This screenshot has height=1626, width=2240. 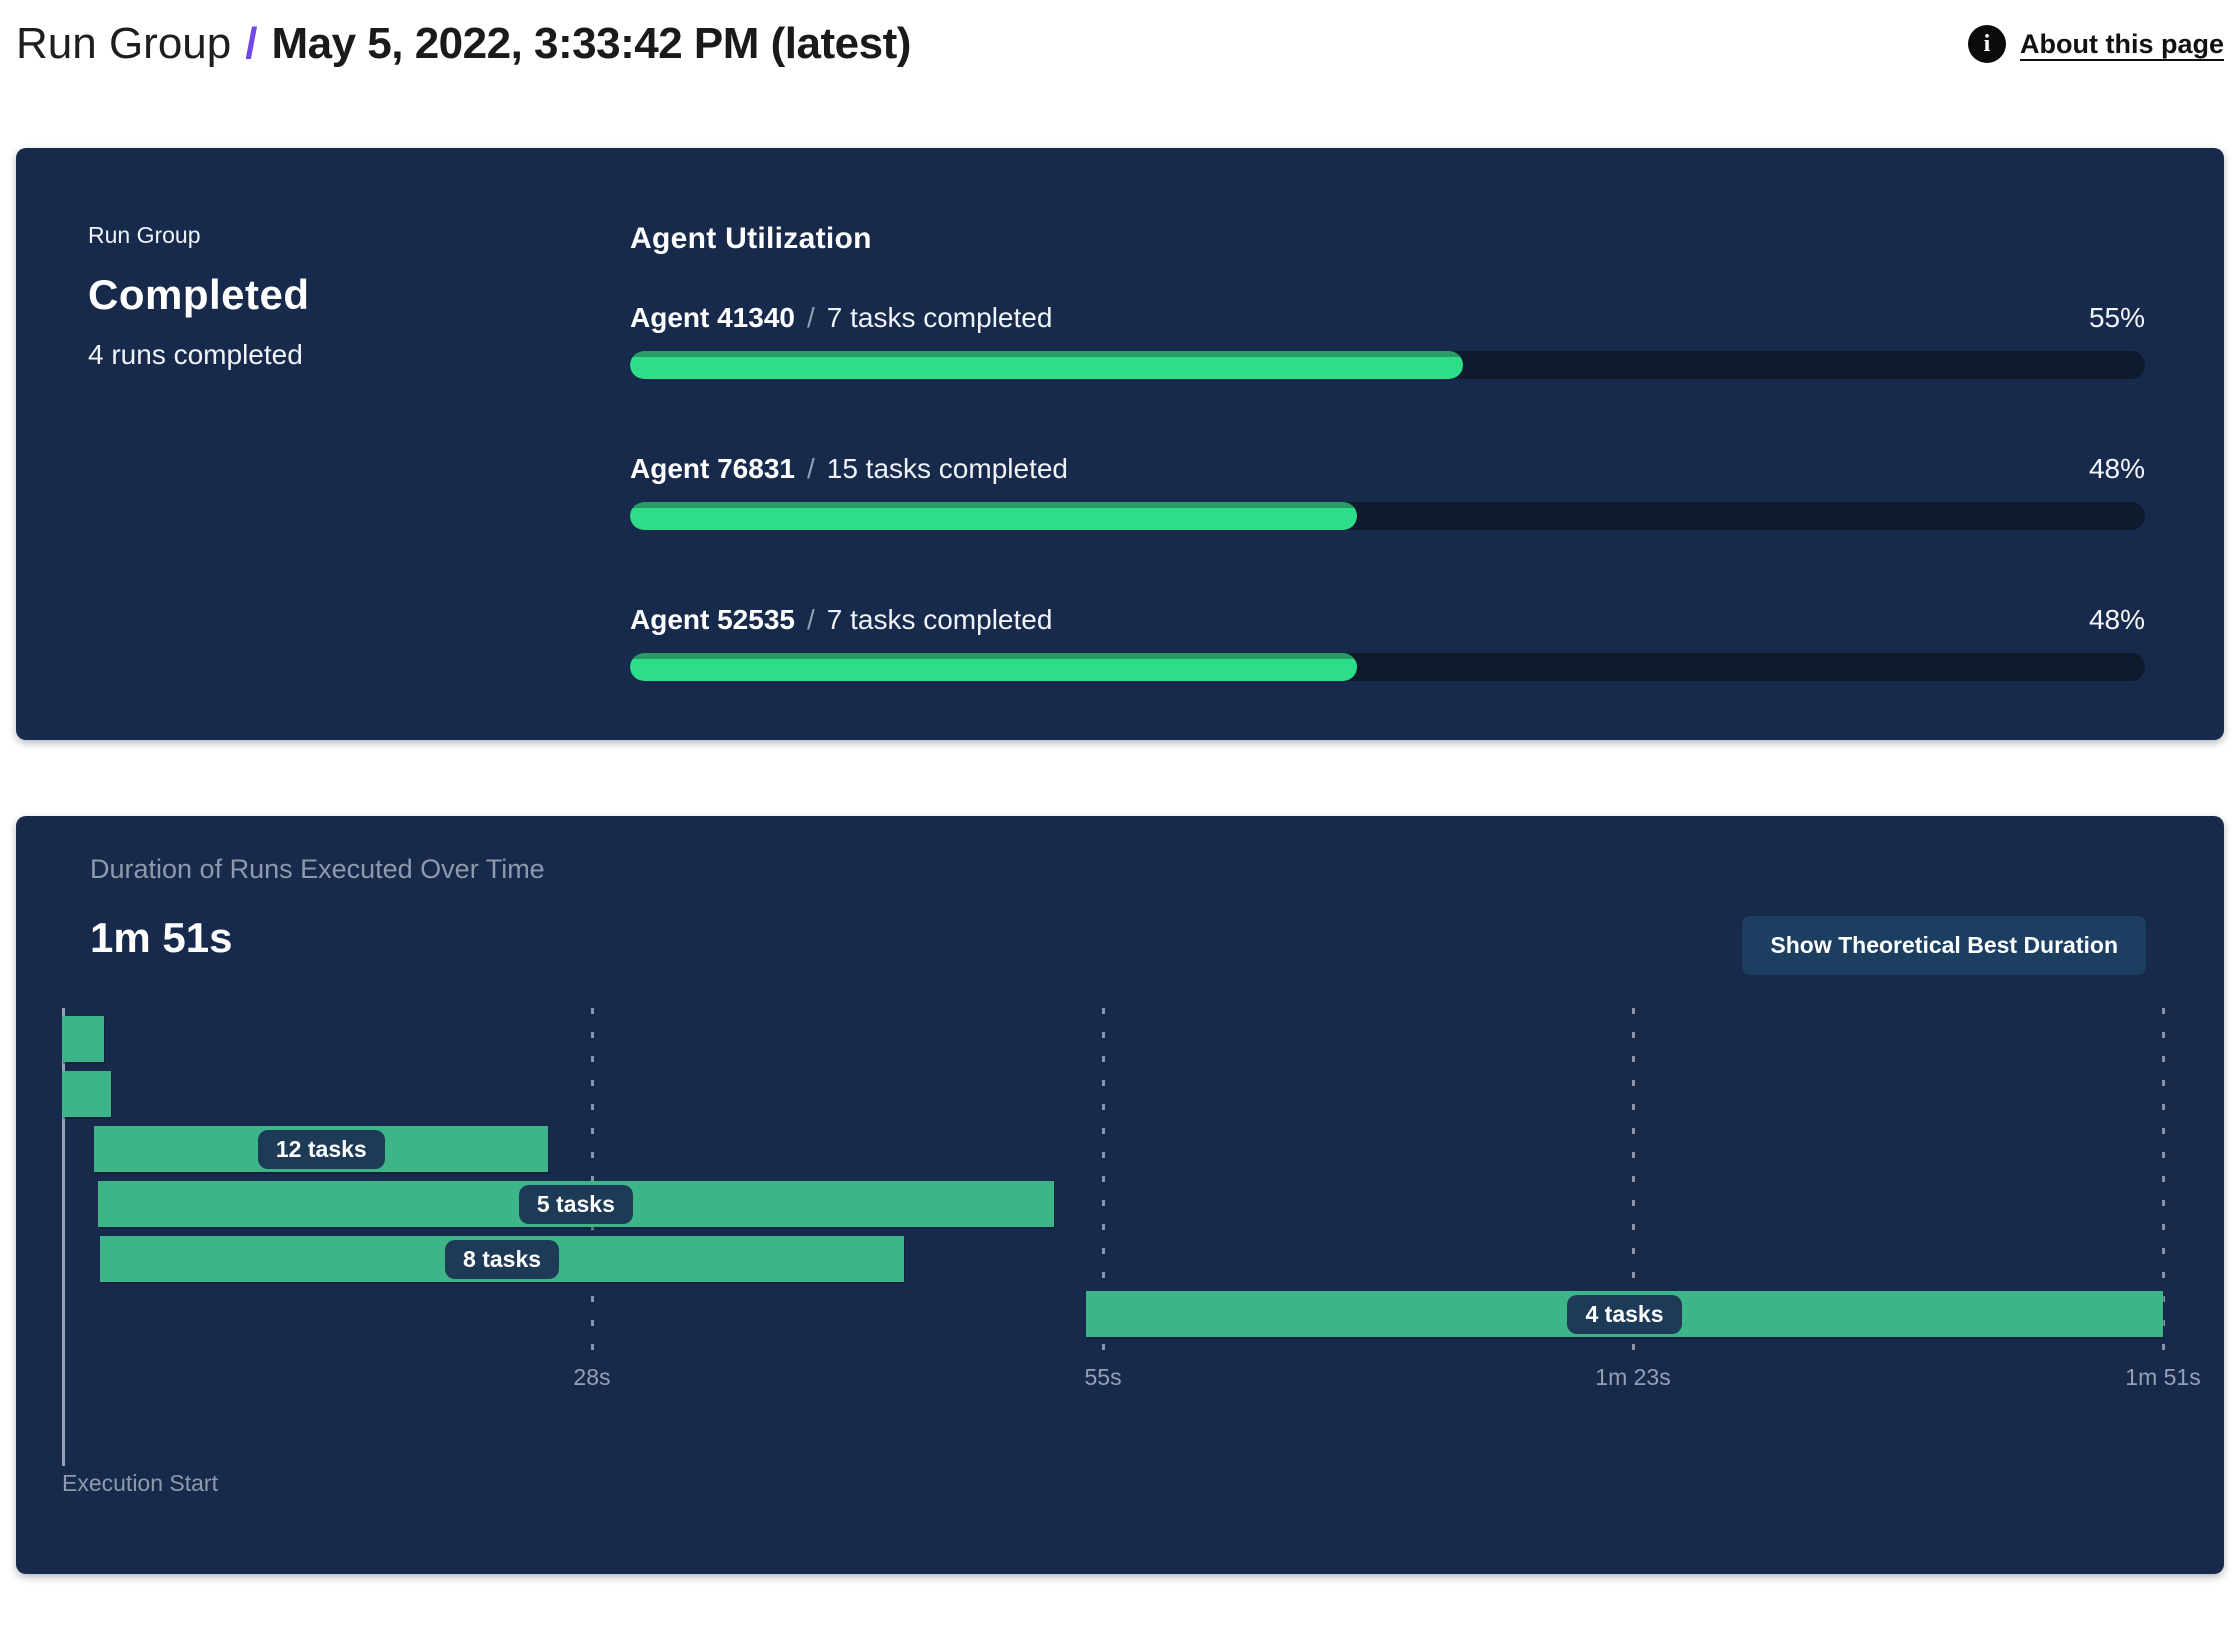 What do you see at coordinates (1633, 1377) in the screenshot?
I see `x-axis-tick-label: 1m 23s` at bounding box center [1633, 1377].